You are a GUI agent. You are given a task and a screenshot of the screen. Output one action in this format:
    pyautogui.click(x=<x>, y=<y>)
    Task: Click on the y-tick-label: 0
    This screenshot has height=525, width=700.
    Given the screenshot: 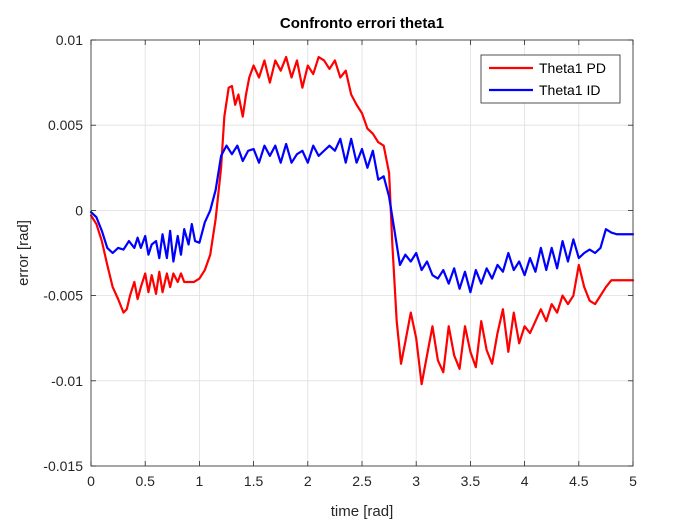 What is the action you would take?
    pyautogui.click(x=79, y=210)
    